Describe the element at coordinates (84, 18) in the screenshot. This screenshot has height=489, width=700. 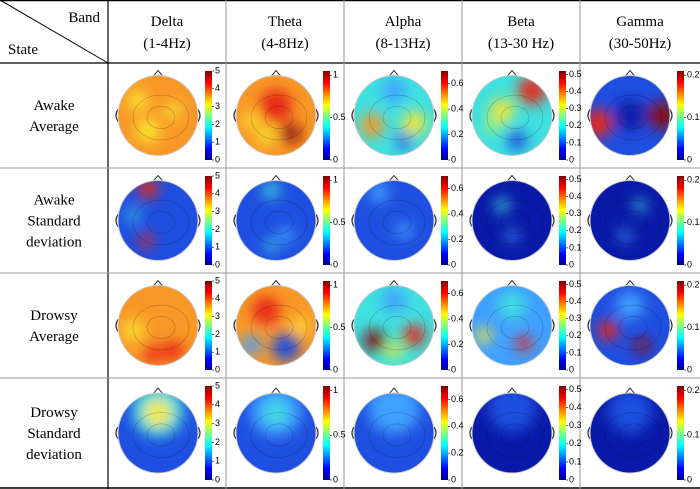
I see `header-band: Band` at that location.